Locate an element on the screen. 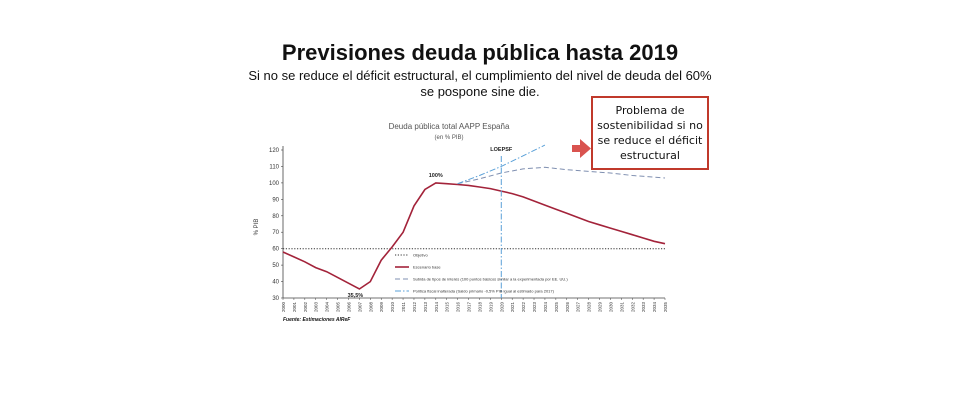 The height and width of the screenshot is (400, 960). x-tick-label: 2006 is located at coordinates (348, 307).